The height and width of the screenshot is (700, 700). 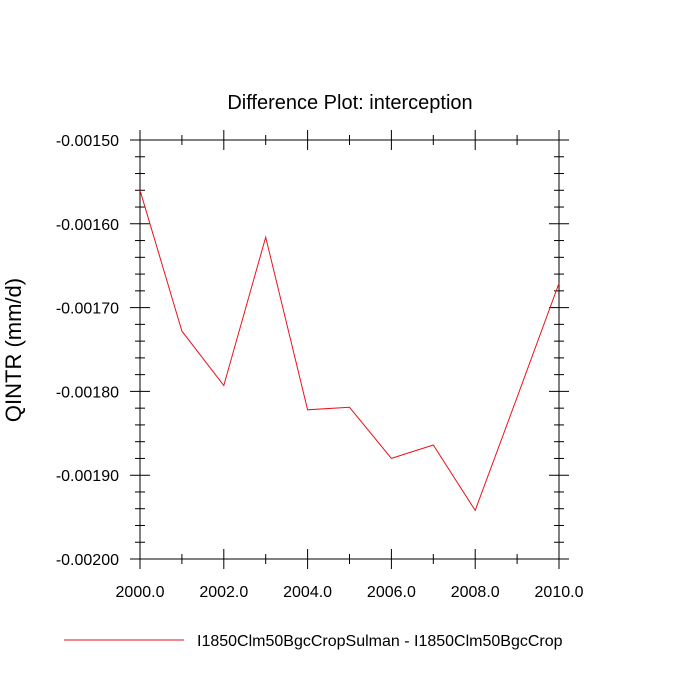 What do you see at coordinates (223, 592) in the screenshot?
I see `x-tick-label: 2002.0` at bounding box center [223, 592].